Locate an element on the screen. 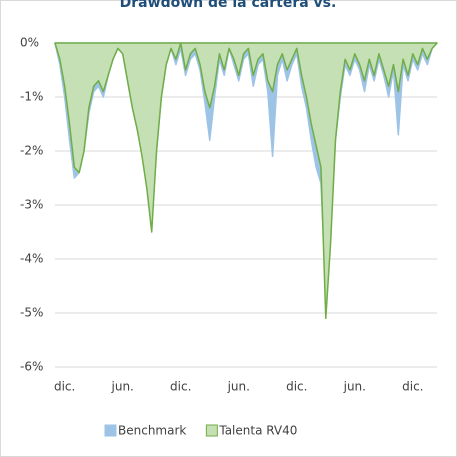  y-tick-label: 0% is located at coordinates (29, 43).